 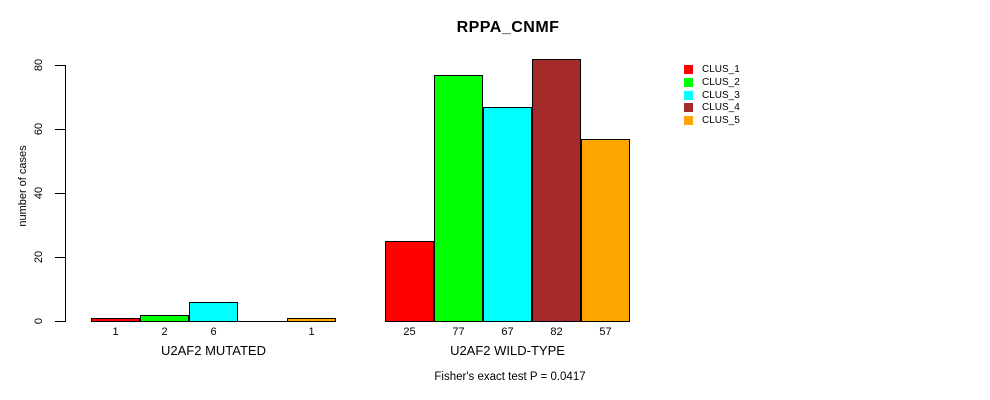 I want to click on bar-count-label: 77, so click(x=458, y=332).